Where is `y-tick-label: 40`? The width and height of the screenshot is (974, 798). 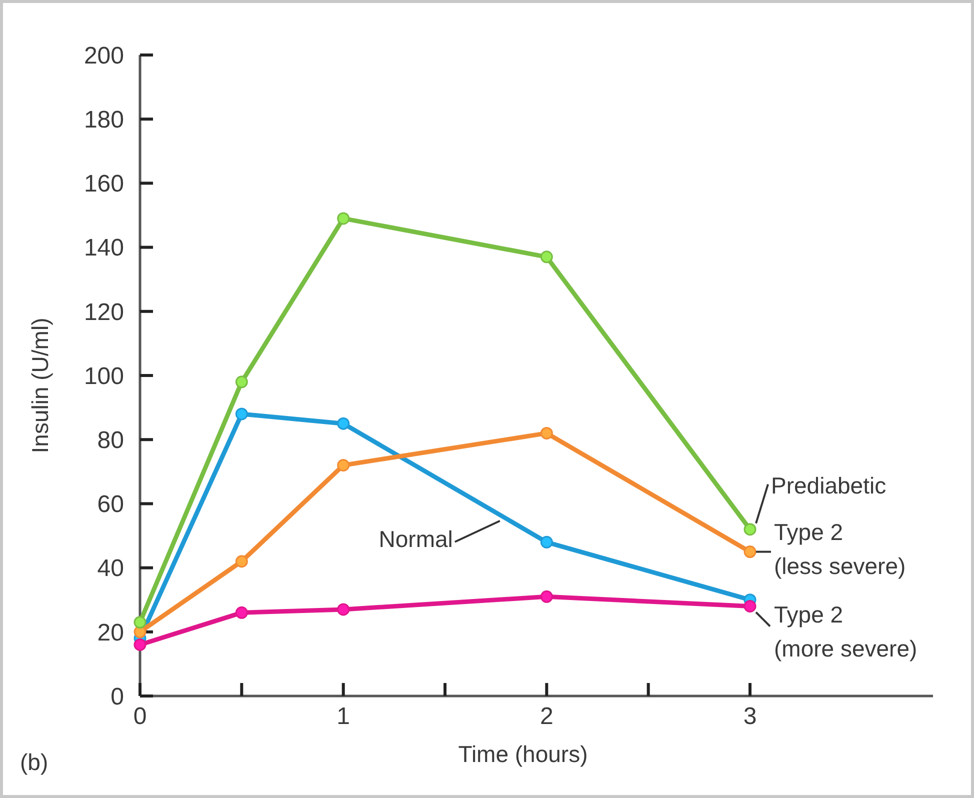
y-tick-label: 40 is located at coordinates (110, 568).